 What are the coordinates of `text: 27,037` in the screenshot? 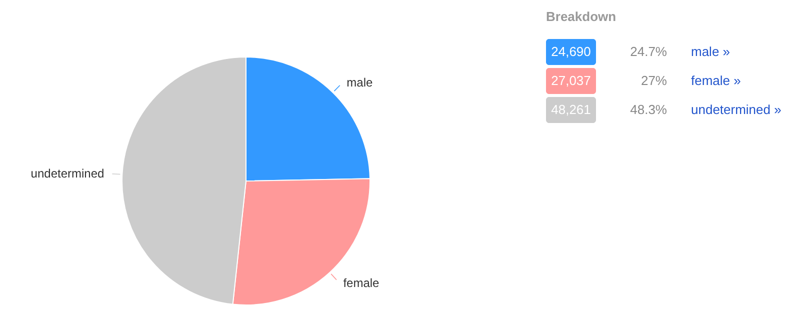 It's located at (571, 80).